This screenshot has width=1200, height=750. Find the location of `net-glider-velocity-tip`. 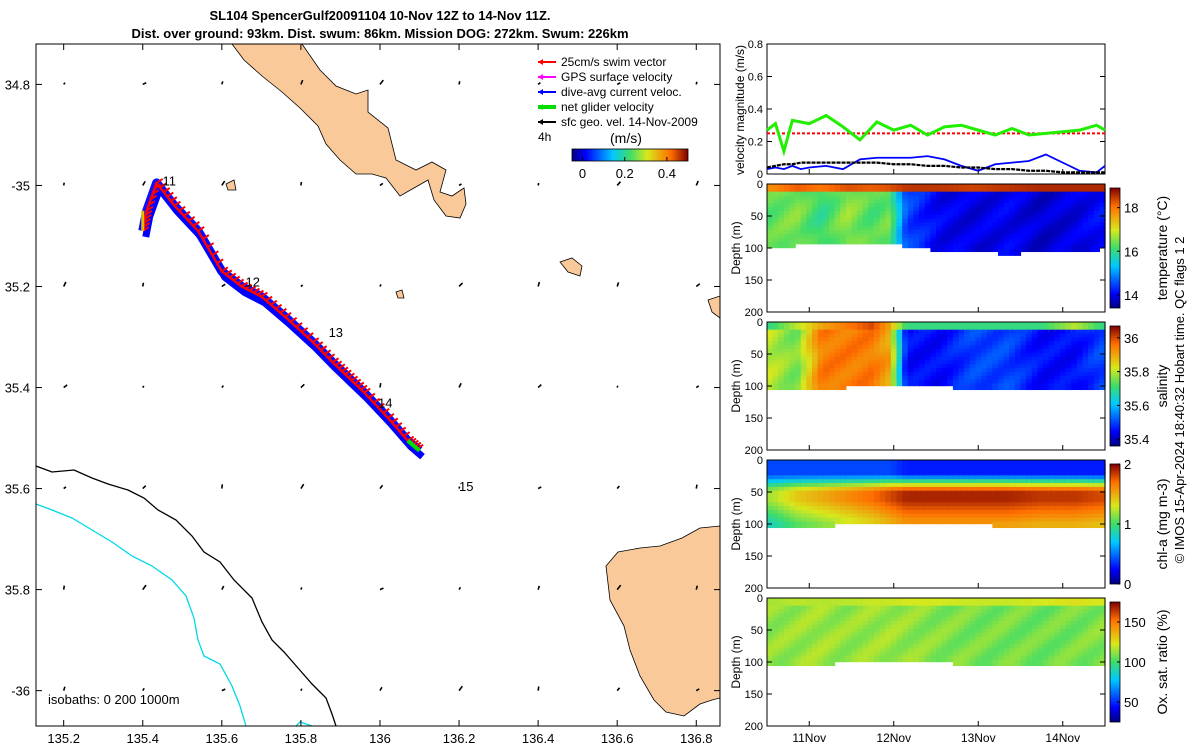

net-glider-velocity-tip is located at coordinates (413, 446).